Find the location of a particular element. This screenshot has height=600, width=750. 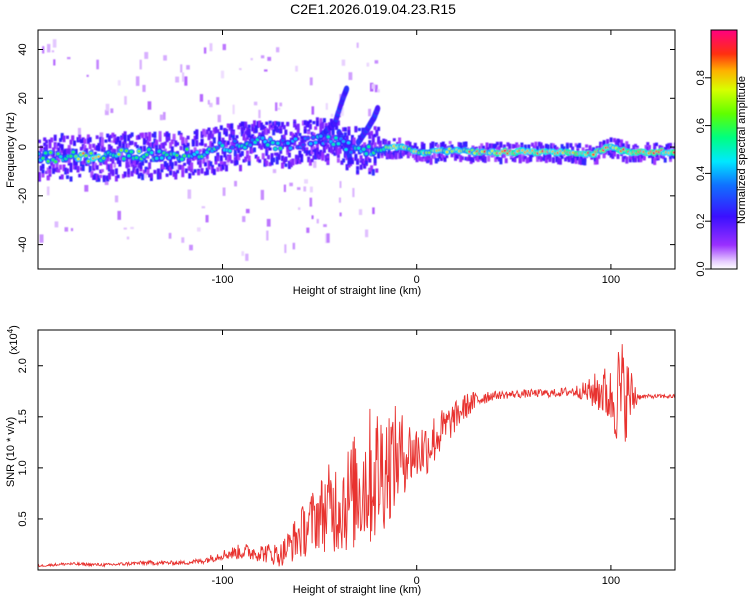

y-tick-label: -20 is located at coordinates (23, 196).